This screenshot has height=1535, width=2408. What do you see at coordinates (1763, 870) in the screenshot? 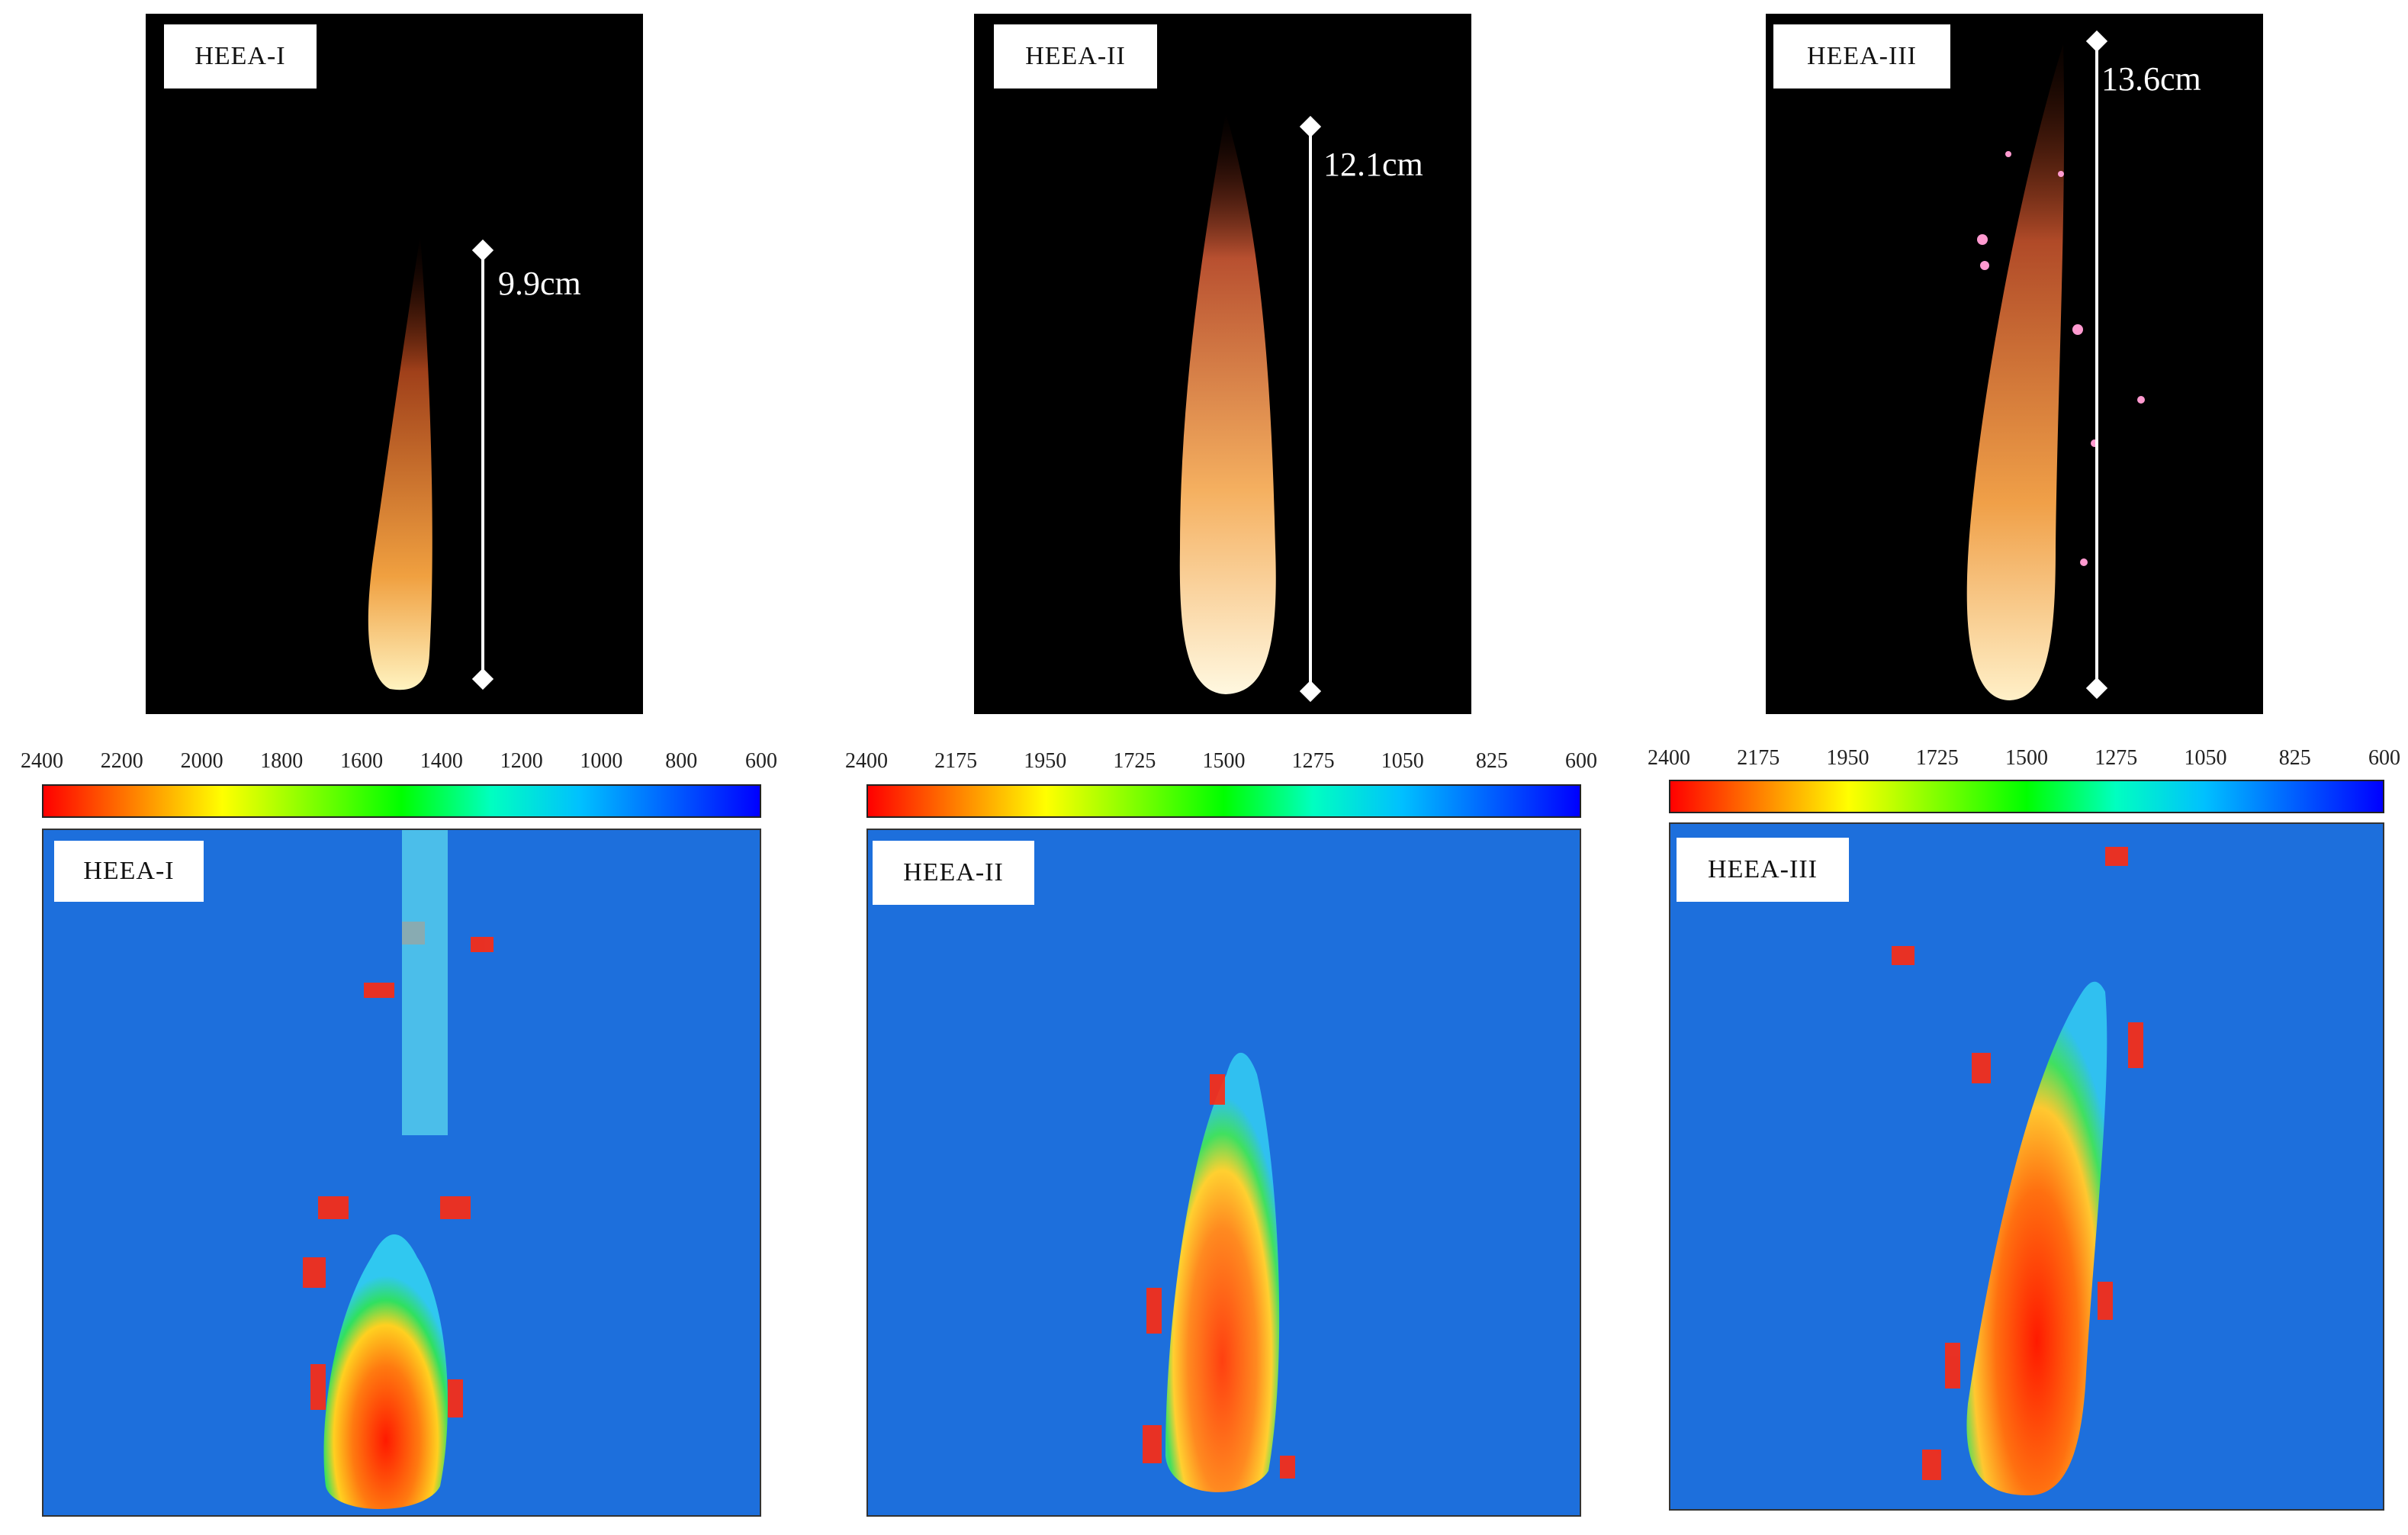
I see `thermal-3-label: HEEA-III` at bounding box center [1763, 870].